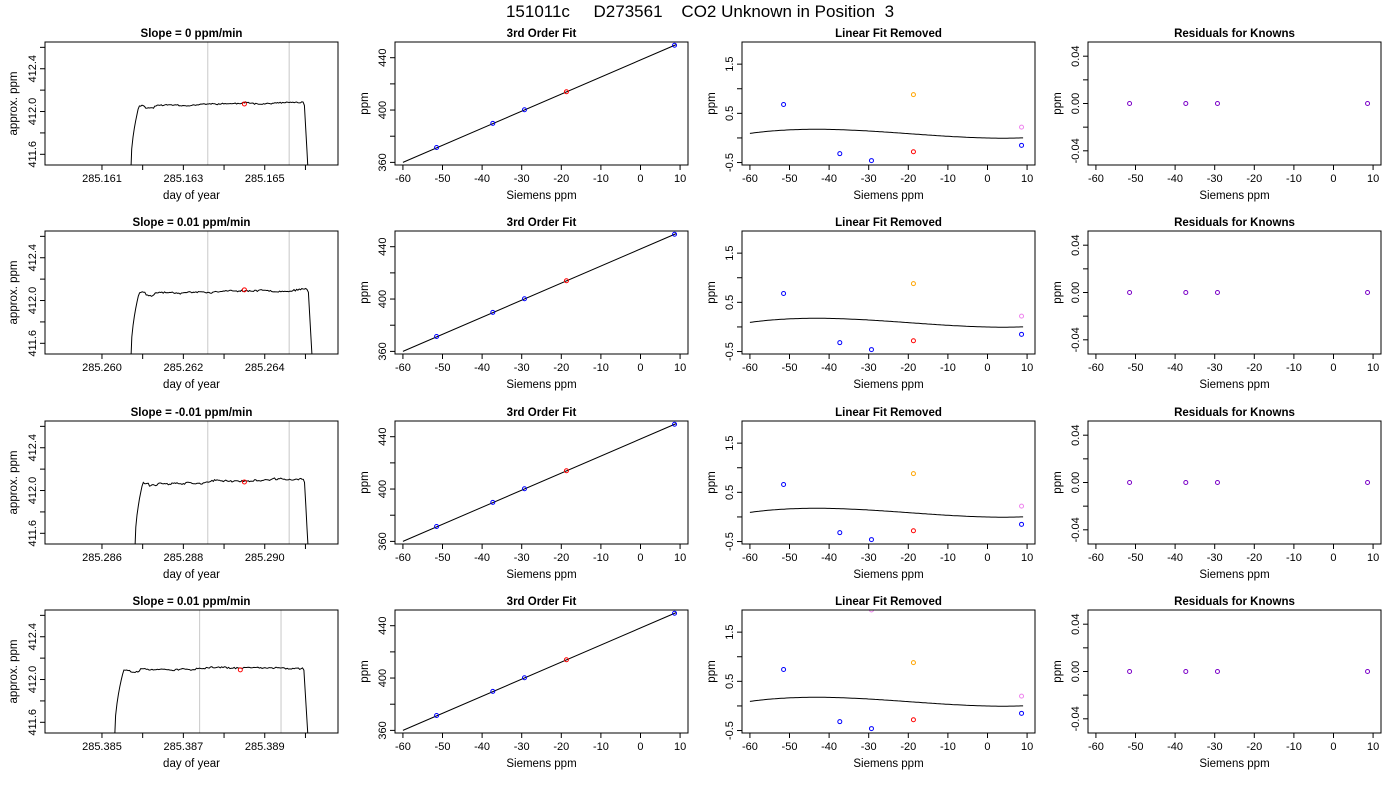 The image size is (1400, 800). I want to click on y-tick-label: 412.4, so click(33, 69).